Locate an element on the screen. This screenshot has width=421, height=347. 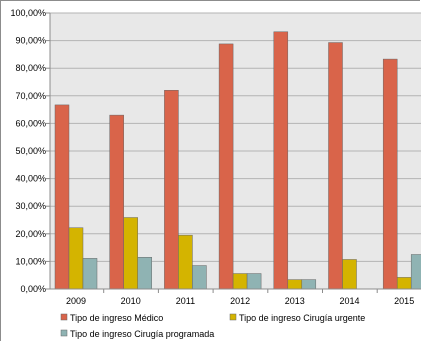
y-tick-label: 80,00% is located at coordinates (30, 68).